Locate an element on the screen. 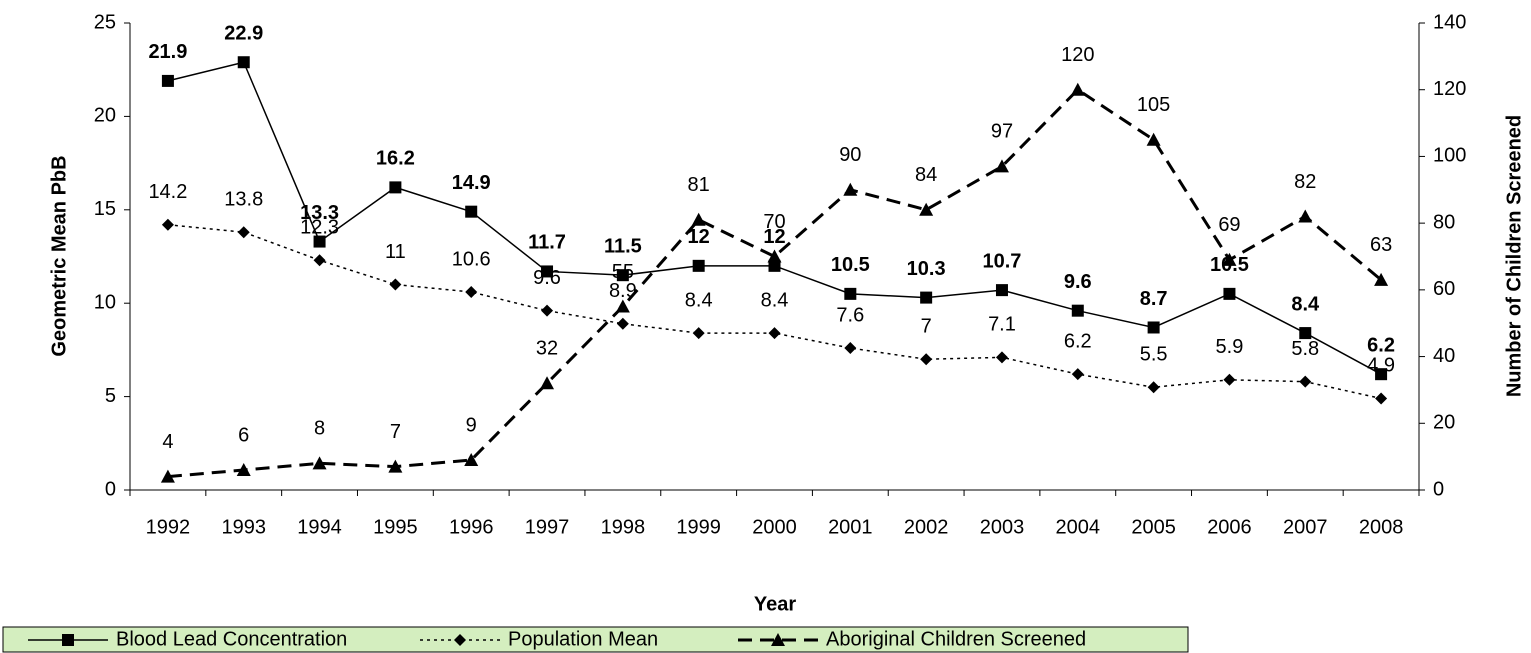  y2-axis-title: Number of Children Screened is located at coordinates (1514, 256).